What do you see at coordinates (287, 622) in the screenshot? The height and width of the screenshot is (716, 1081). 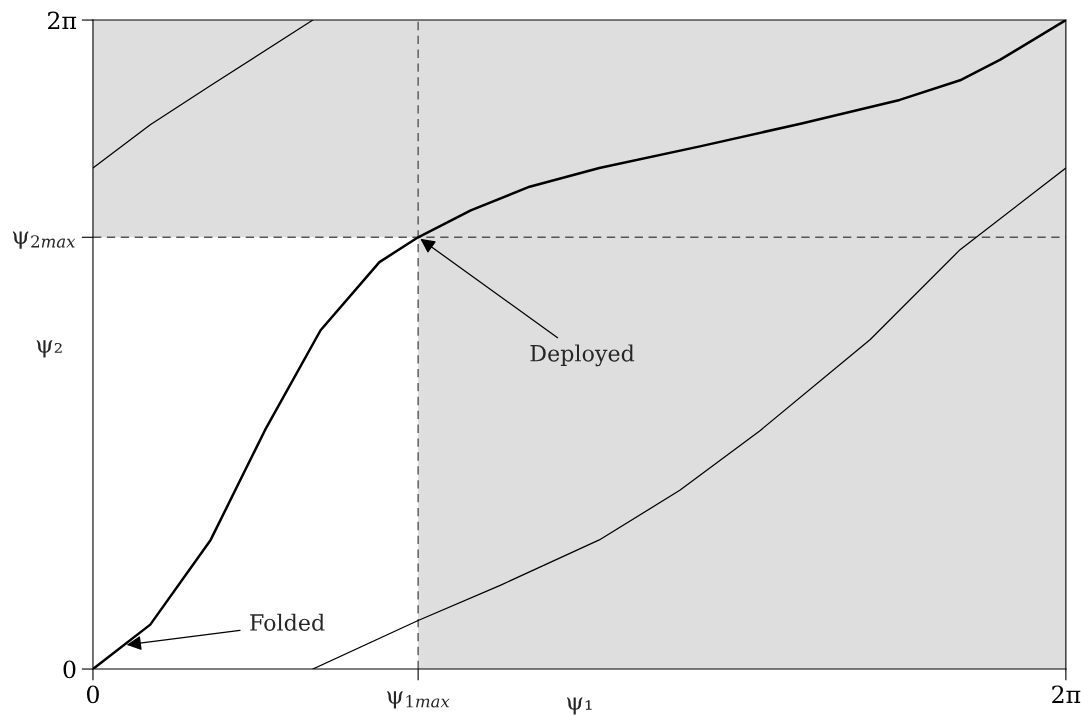 I see `annotation: Folded` at bounding box center [287, 622].